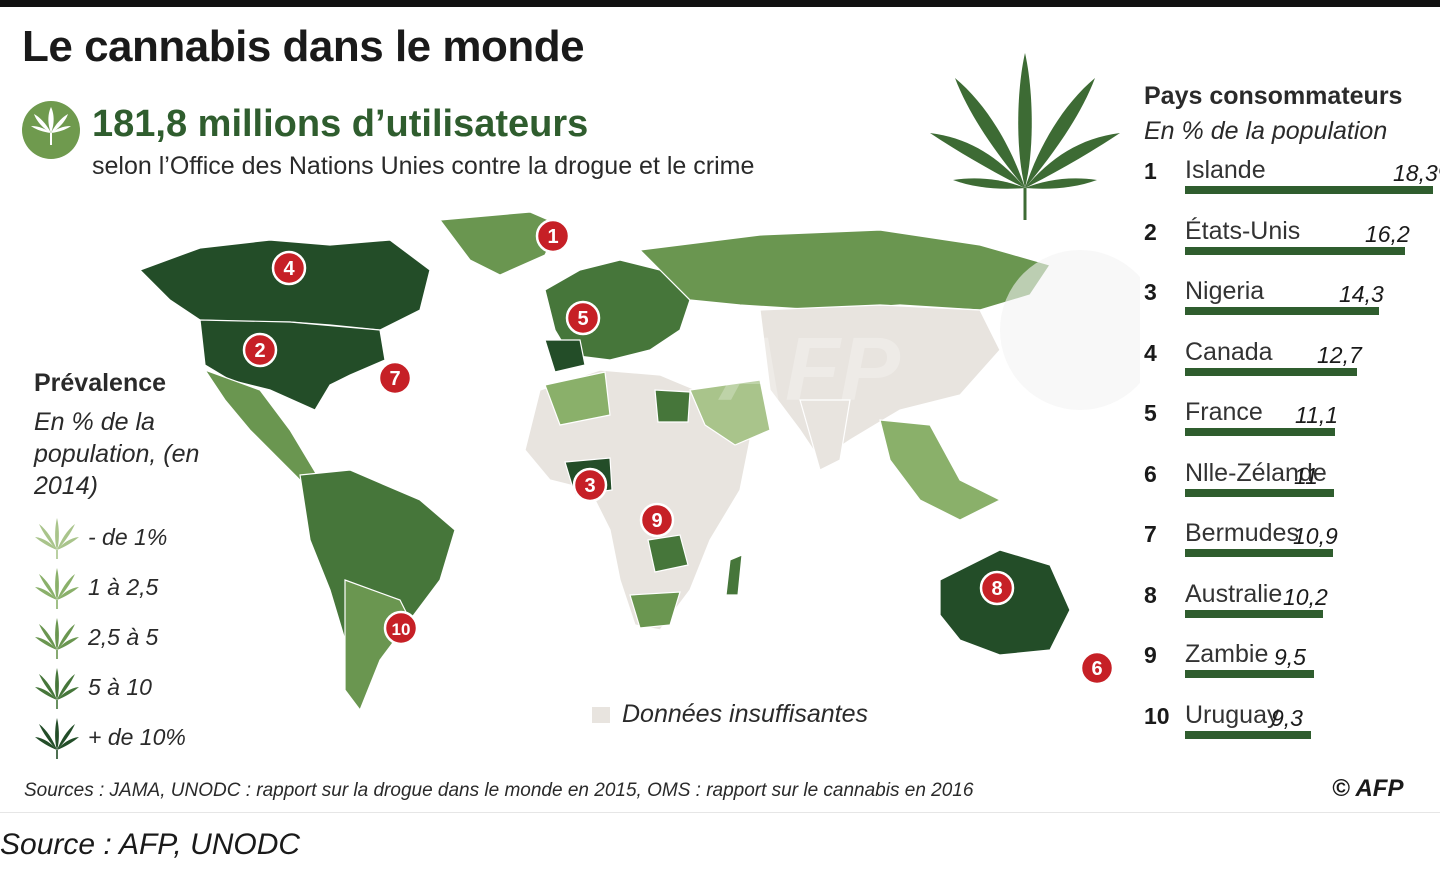 The image size is (1440, 876). Describe the element at coordinates (1289, 304) in the screenshot. I see `ranking-row: 3 Nigeria 14,3` at that location.